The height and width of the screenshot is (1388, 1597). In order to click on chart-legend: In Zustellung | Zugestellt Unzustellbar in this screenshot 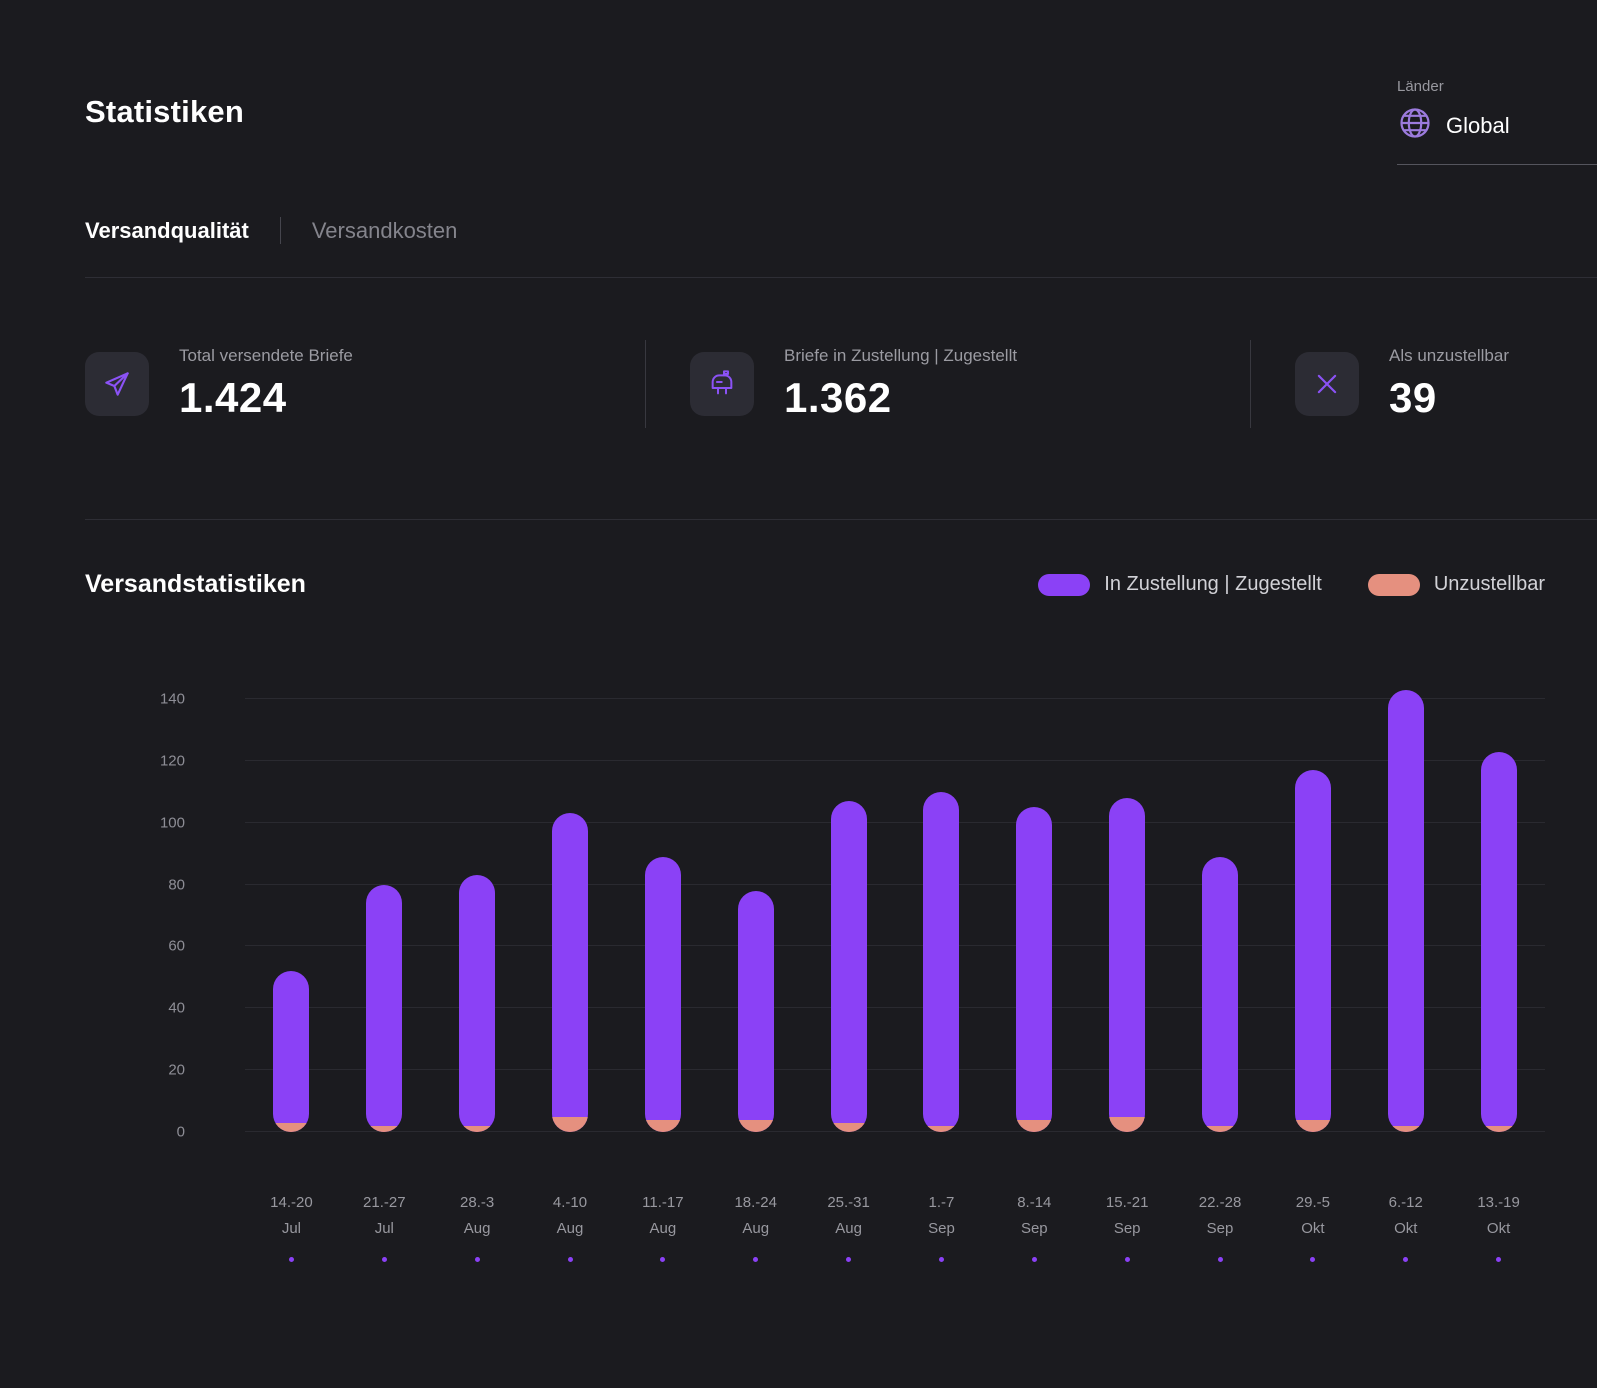, I will do `click(1291, 584)`.